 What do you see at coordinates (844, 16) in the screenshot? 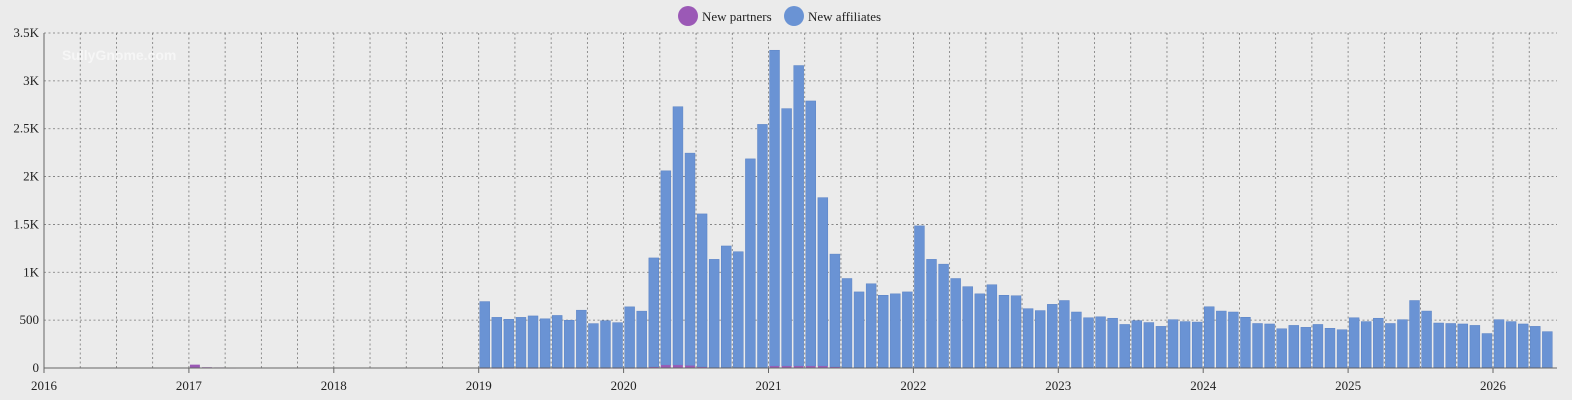
I see `legend-affiliates-label: New affiliates` at bounding box center [844, 16].